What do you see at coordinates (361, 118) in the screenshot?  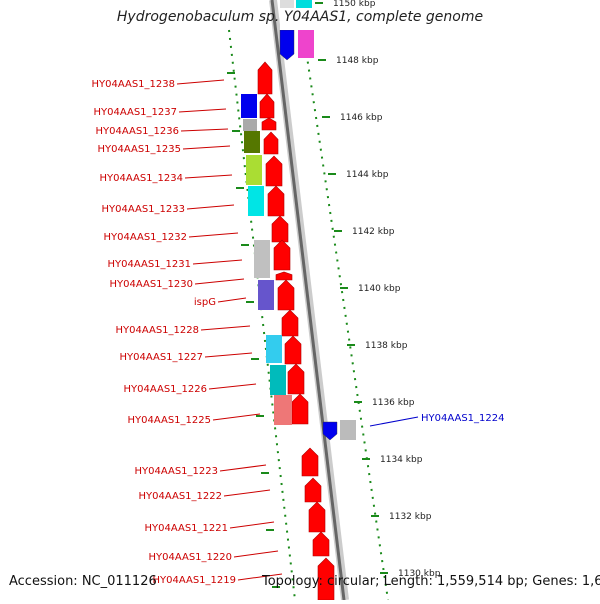 I see `scale-tick-label: 1146 kbp` at bounding box center [361, 118].